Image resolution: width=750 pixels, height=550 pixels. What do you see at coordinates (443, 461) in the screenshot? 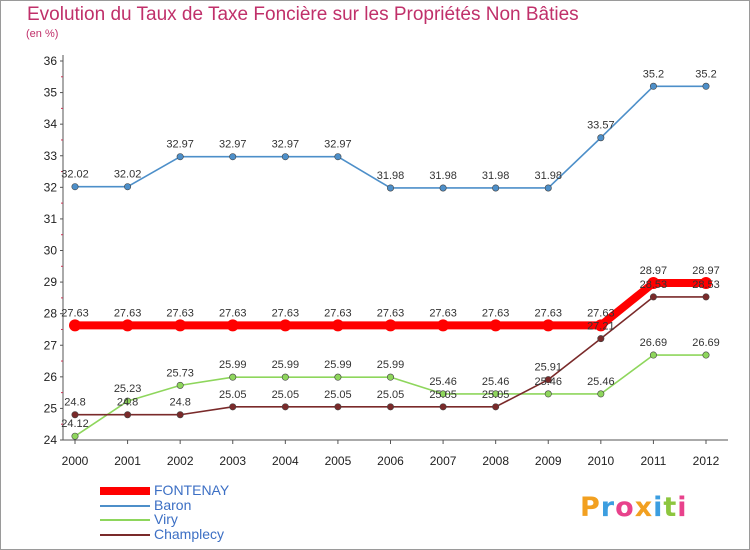
I see `x-tick-label: 2007` at bounding box center [443, 461].